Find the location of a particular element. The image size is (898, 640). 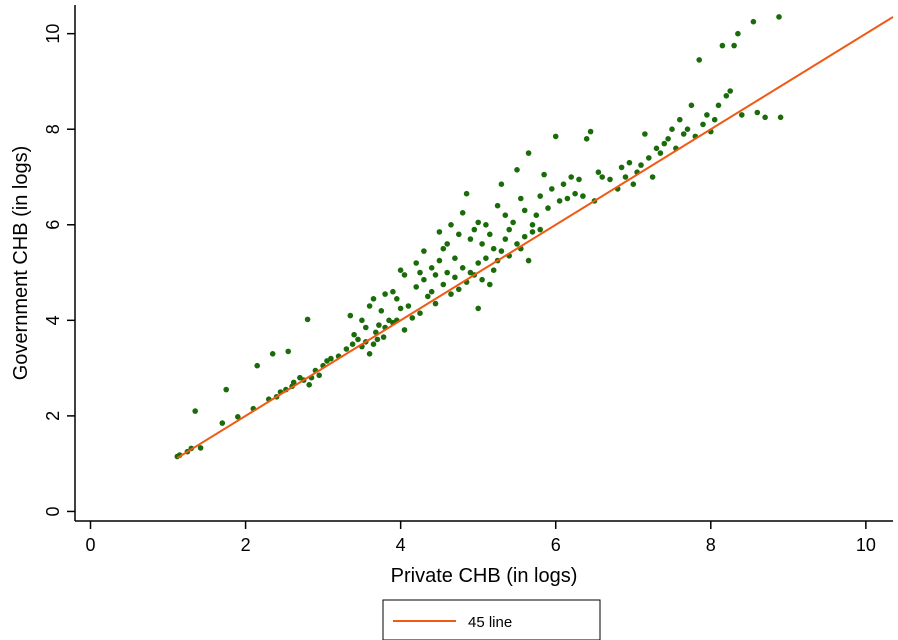

y-tick-label: 8 is located at coordinates (53, 129).